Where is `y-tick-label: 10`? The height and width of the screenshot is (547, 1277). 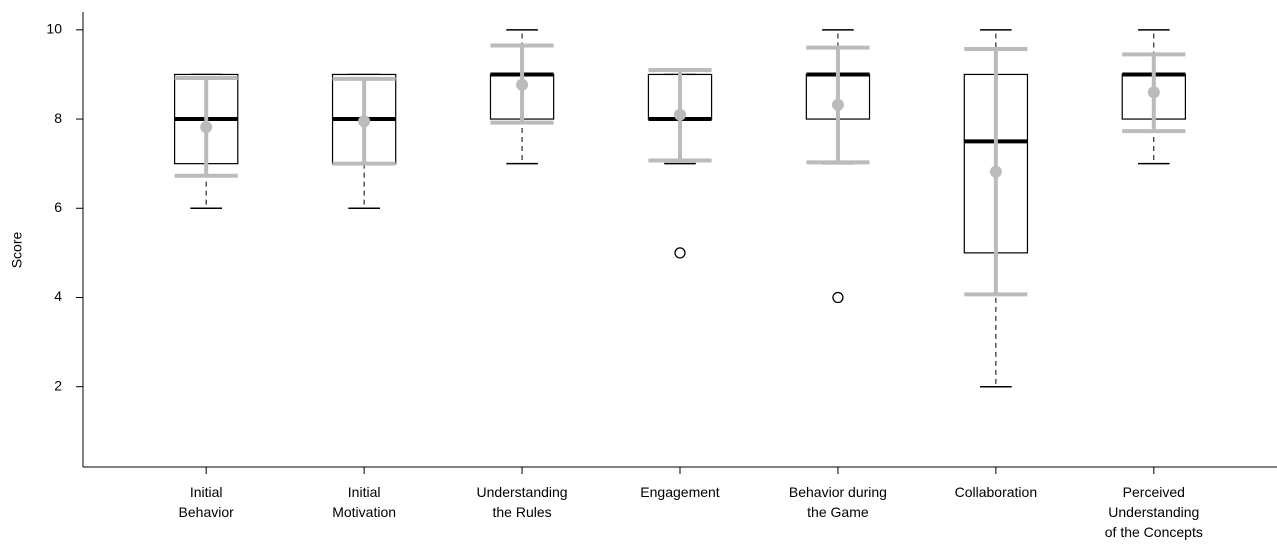
y-tick-label: 10 is located at coordinates (54, 29).